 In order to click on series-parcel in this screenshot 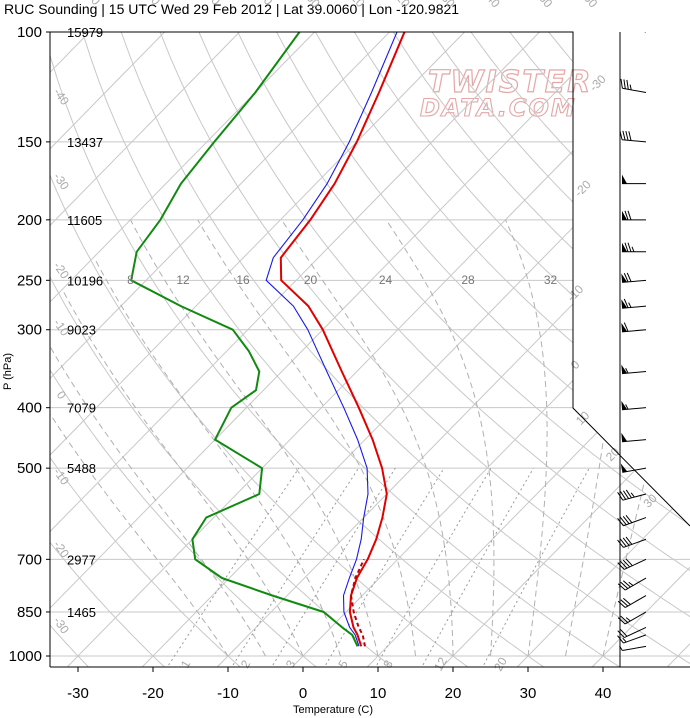, I will do `click(358, 602)`.